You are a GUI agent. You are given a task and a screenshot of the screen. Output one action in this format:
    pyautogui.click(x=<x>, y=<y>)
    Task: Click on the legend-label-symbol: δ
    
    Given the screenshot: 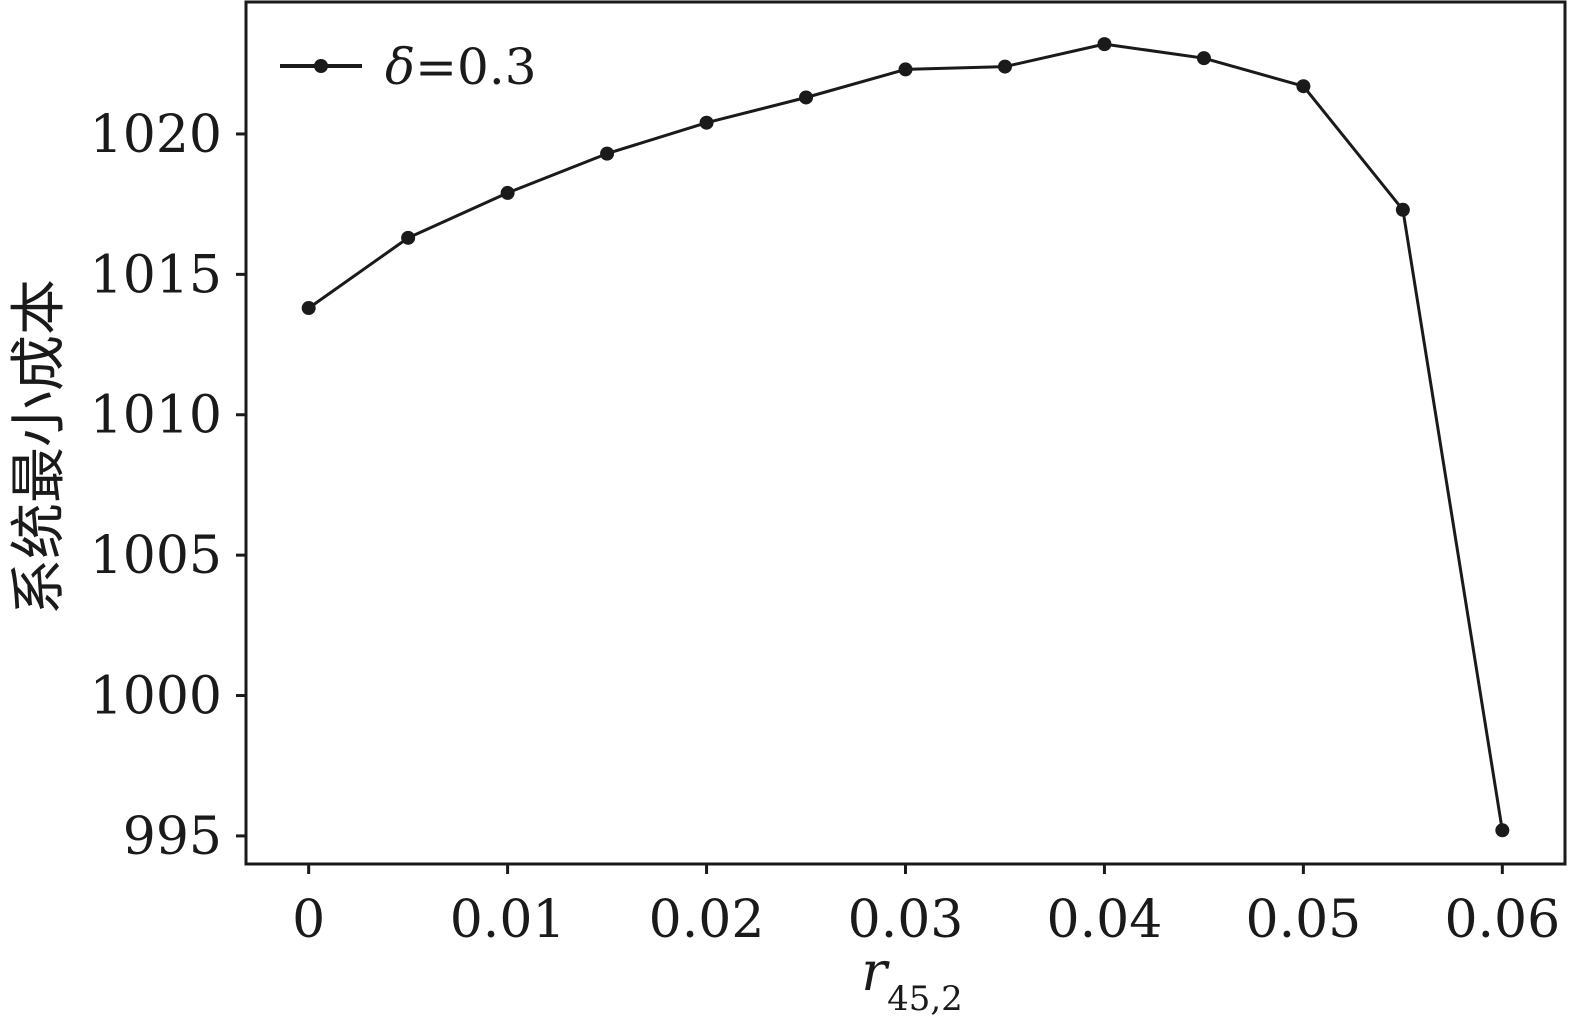 What is the action you would take?
    pyautogui.click(x=400, y=67)
    